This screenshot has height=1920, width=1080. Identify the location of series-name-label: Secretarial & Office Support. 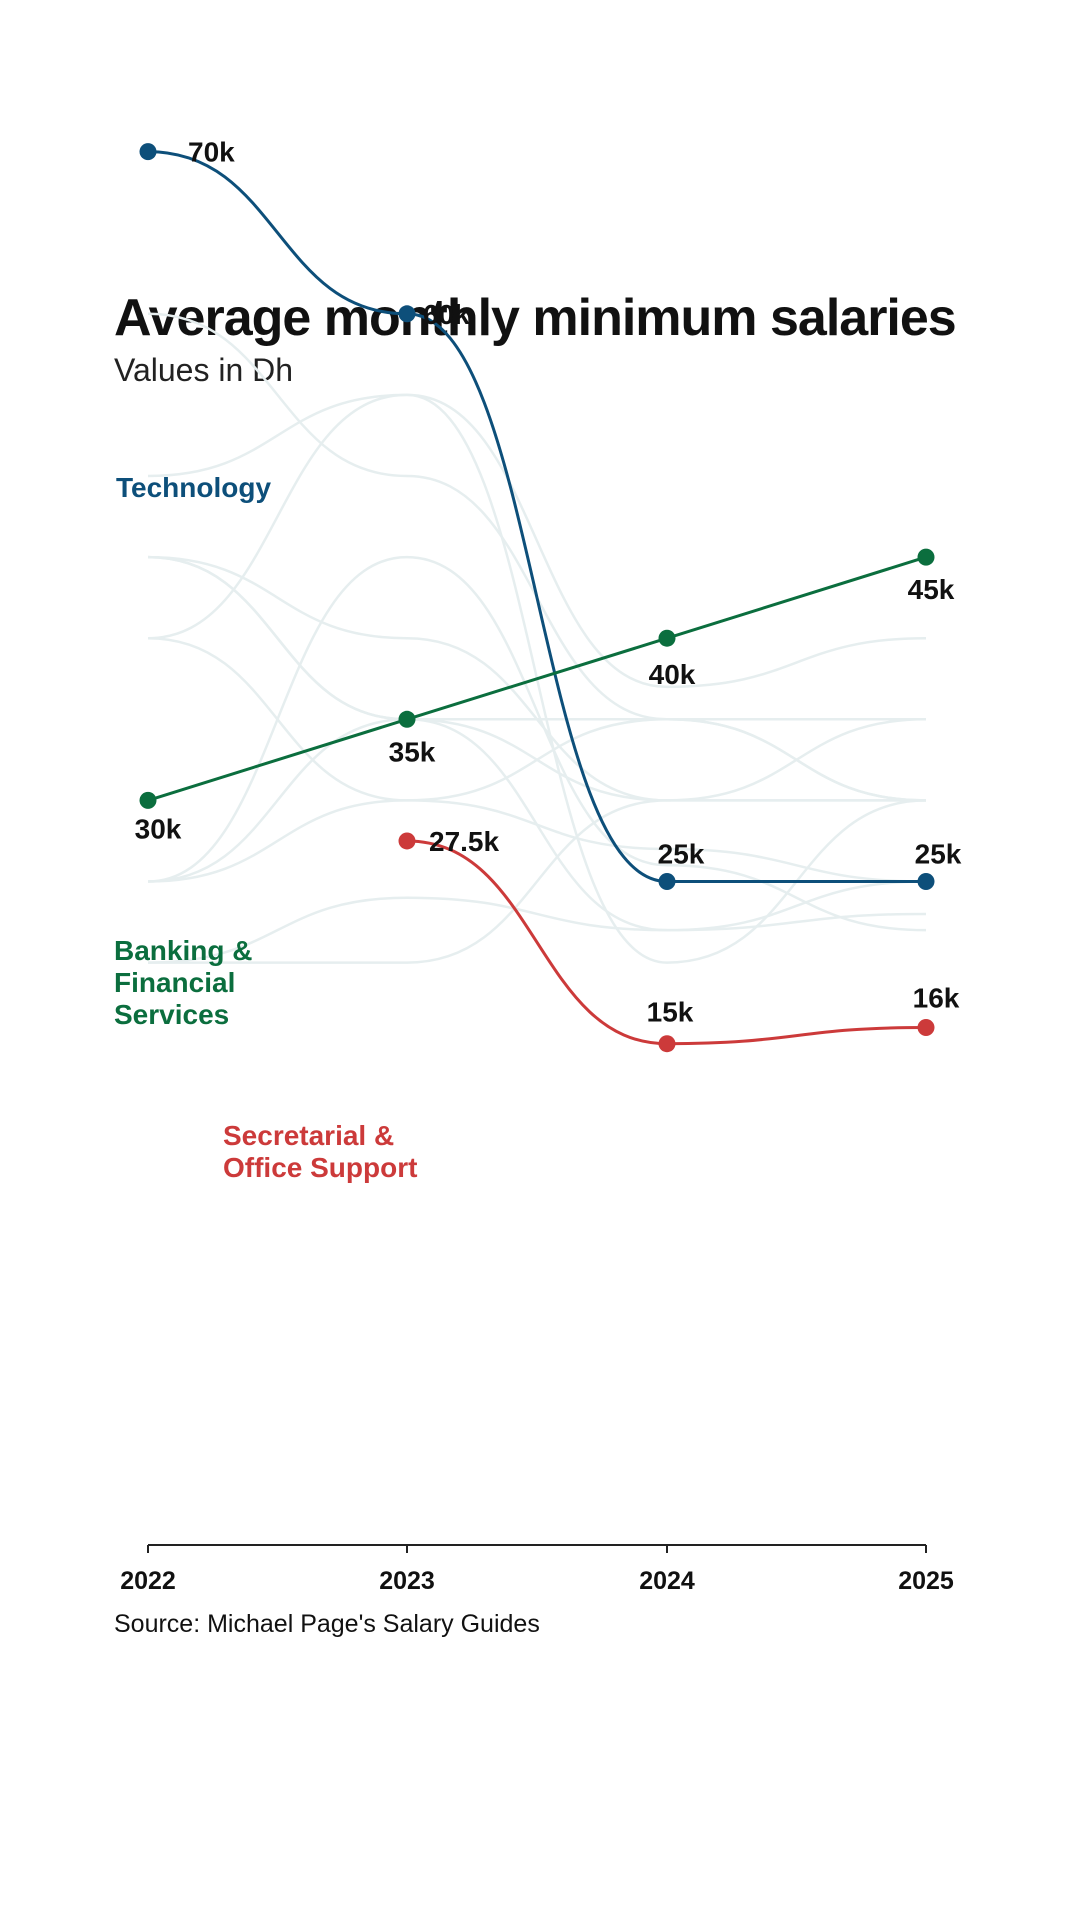
(320, 1151).